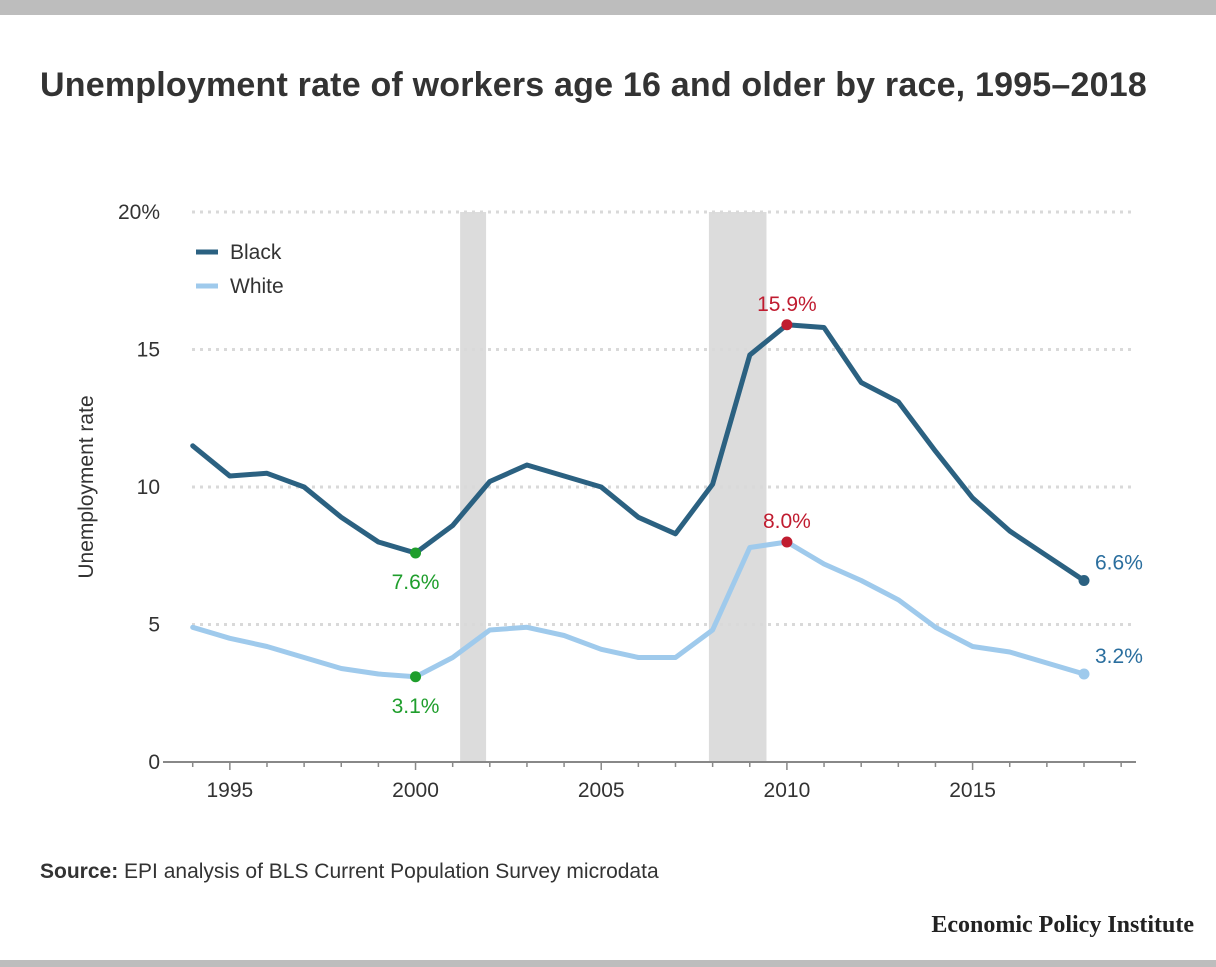 The image size is (1216, 967). I want to click on y-tick-label: 15, so click(148, 350).